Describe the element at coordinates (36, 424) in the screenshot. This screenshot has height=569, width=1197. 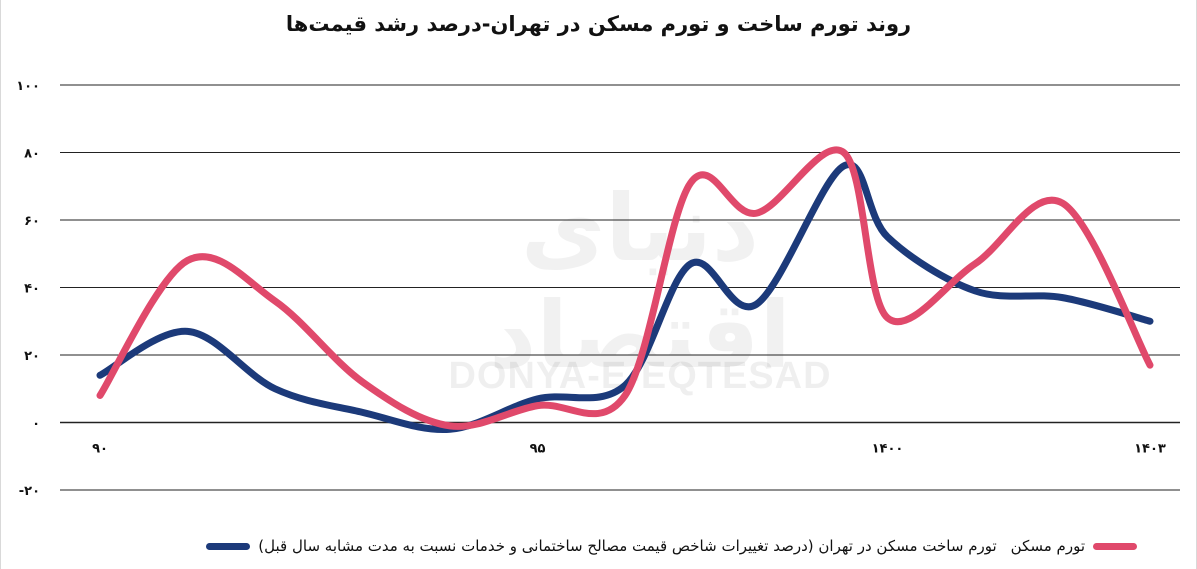
I see `y-tick-label: ۰` at that location.